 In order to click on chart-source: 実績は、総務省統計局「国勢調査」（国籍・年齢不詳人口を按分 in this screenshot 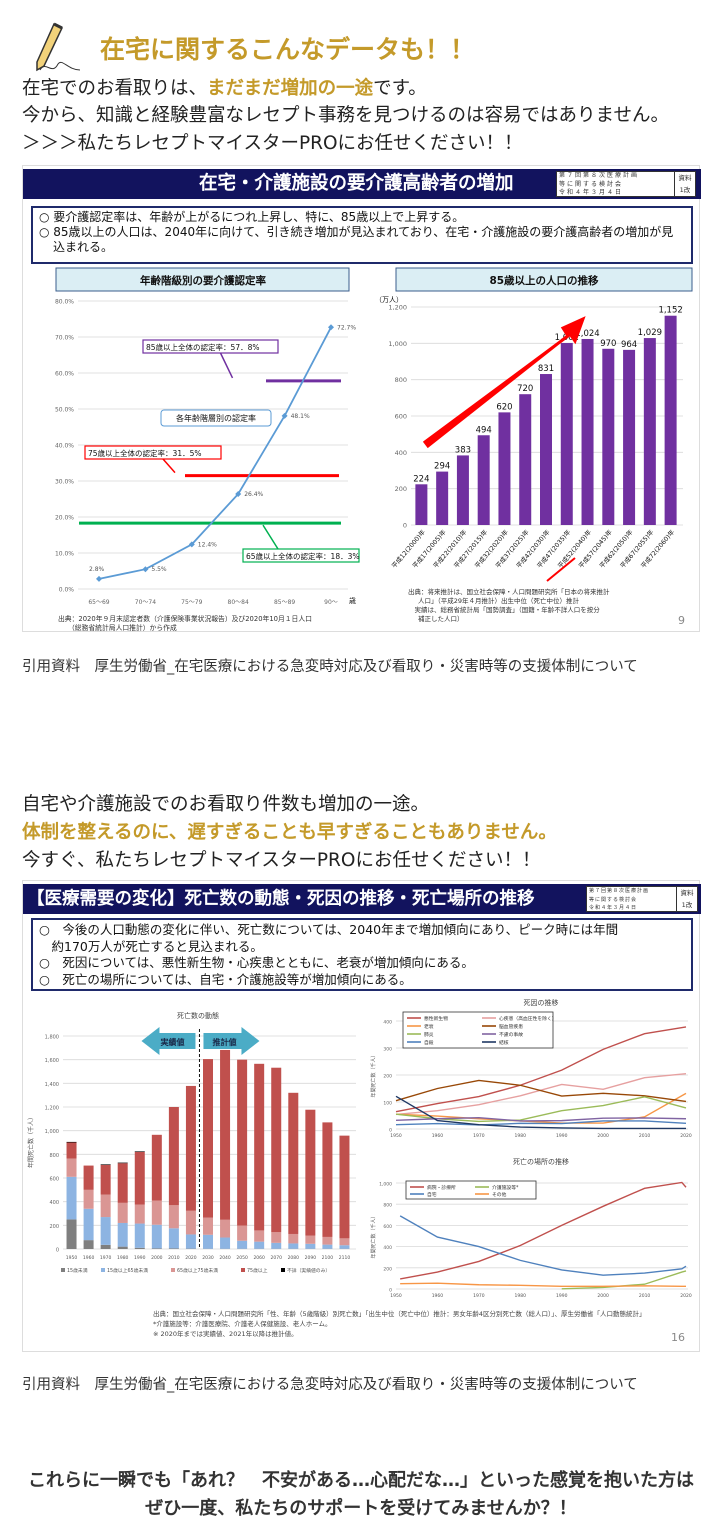, I will do `click(504, 609)`.